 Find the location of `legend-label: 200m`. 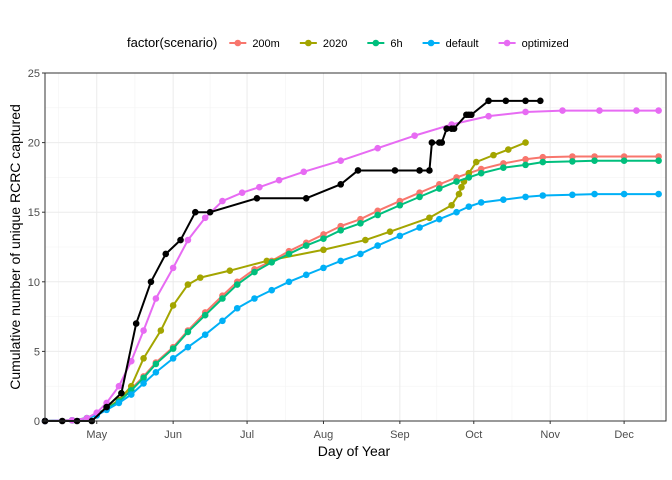

legend-label: 200m is located at coordinates (266, 44).